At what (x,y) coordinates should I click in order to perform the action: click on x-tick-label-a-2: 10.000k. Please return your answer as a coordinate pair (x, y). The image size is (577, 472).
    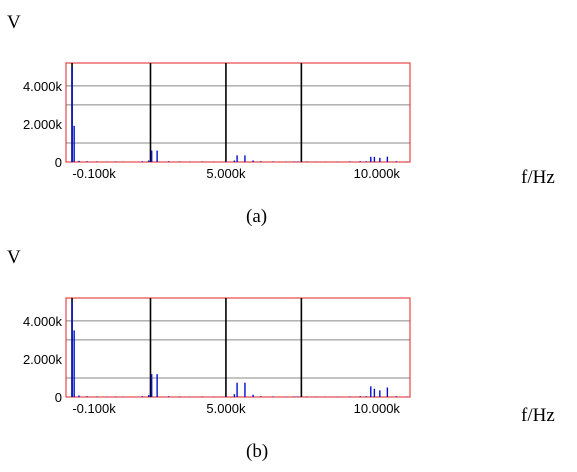
    Looking at the image, I should click on (377, 173).